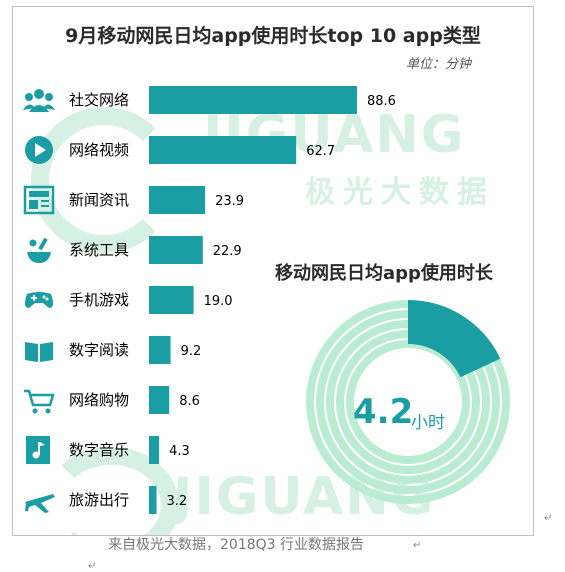 This screenshot has height=572, width=565. What do you see at coordinates (320, 151) in the screenshot?
I see `value-label: 62.7` at bounding box center [320, 151].